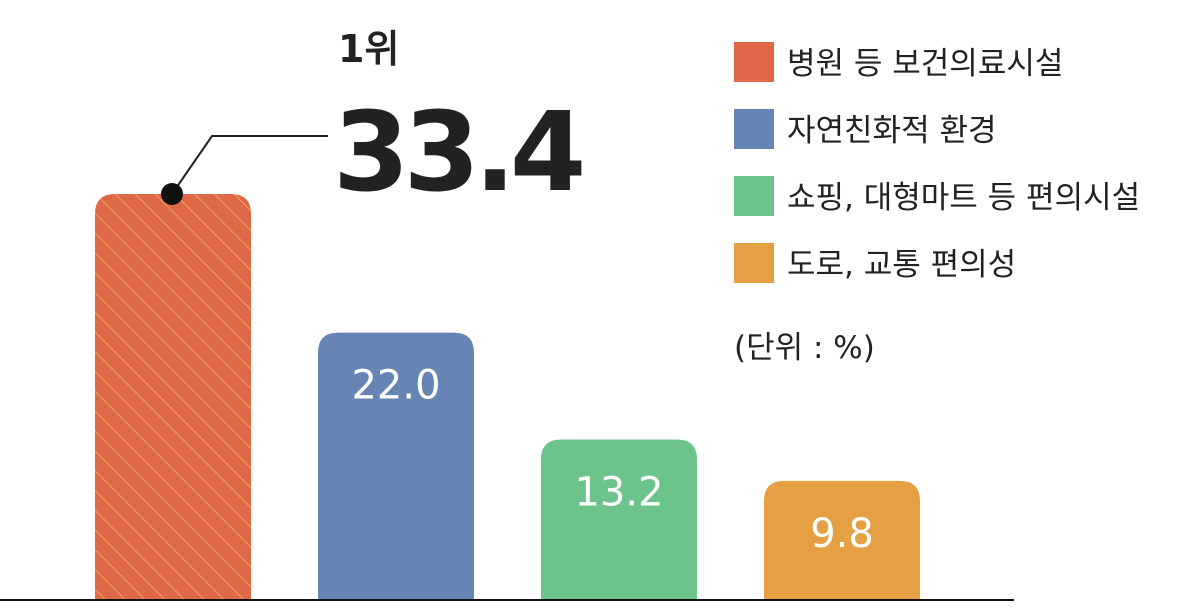 The height and width of the screenshot is (608, 1180). What do you see at coordinates (925, 64) in the screenshot?
I see `legend-label-1: 병원 등 보건의료시설` at bounding box center [925, 64].